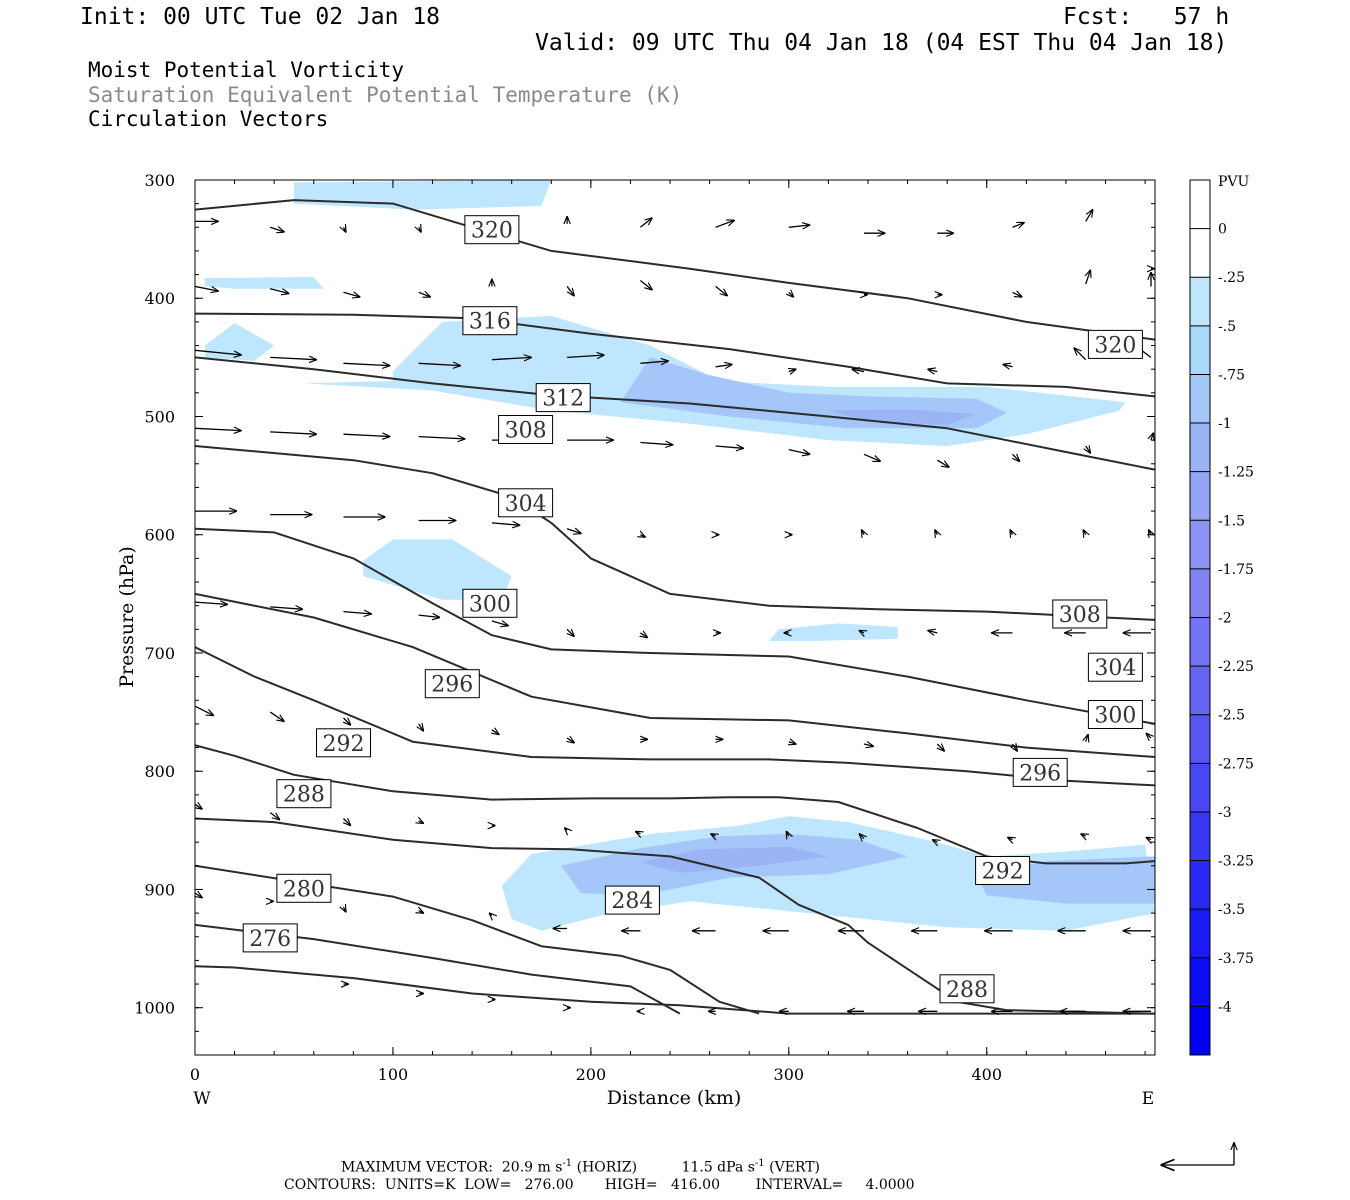 The image size is (1350, 1200). I want to click on colorbar-label: -1, so click(1225, 424).